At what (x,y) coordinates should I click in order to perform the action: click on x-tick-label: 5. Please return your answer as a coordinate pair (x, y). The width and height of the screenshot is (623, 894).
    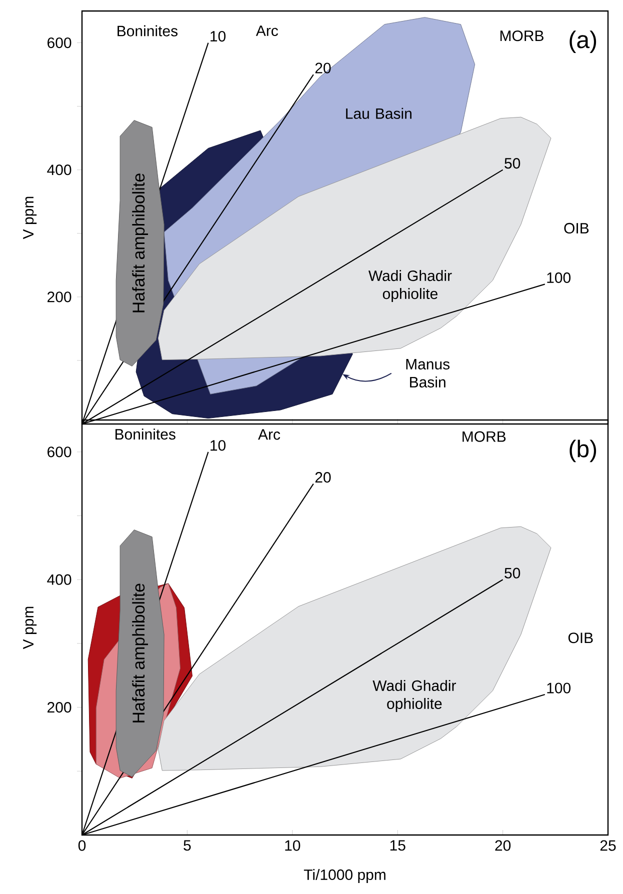
    Looking at the image, I should click on (187, 845).